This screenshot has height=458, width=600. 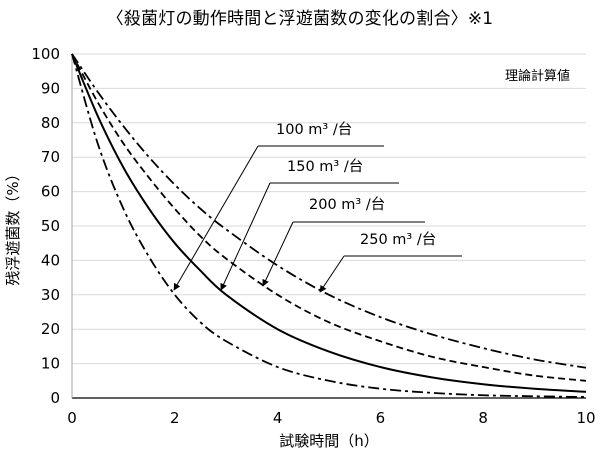 What do you see at coordinates (314, 129) in the screenshot?
I see `series-label-100: 100 m³ /台` at bounding box center [314, 129].